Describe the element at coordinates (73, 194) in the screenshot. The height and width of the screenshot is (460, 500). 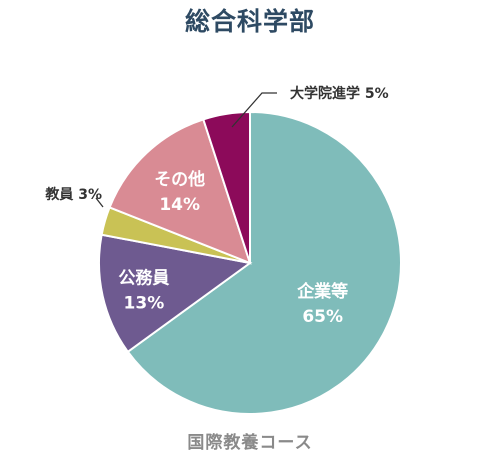
I see `slice-label-3: 教員 3%` at that location.